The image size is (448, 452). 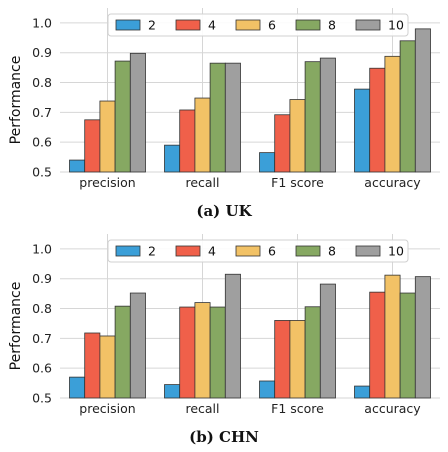 What do you see at coordinates (224, 211) in the screenshot?
I see `subfigure-caption: (a) UK` at bounding box center [224, 211].